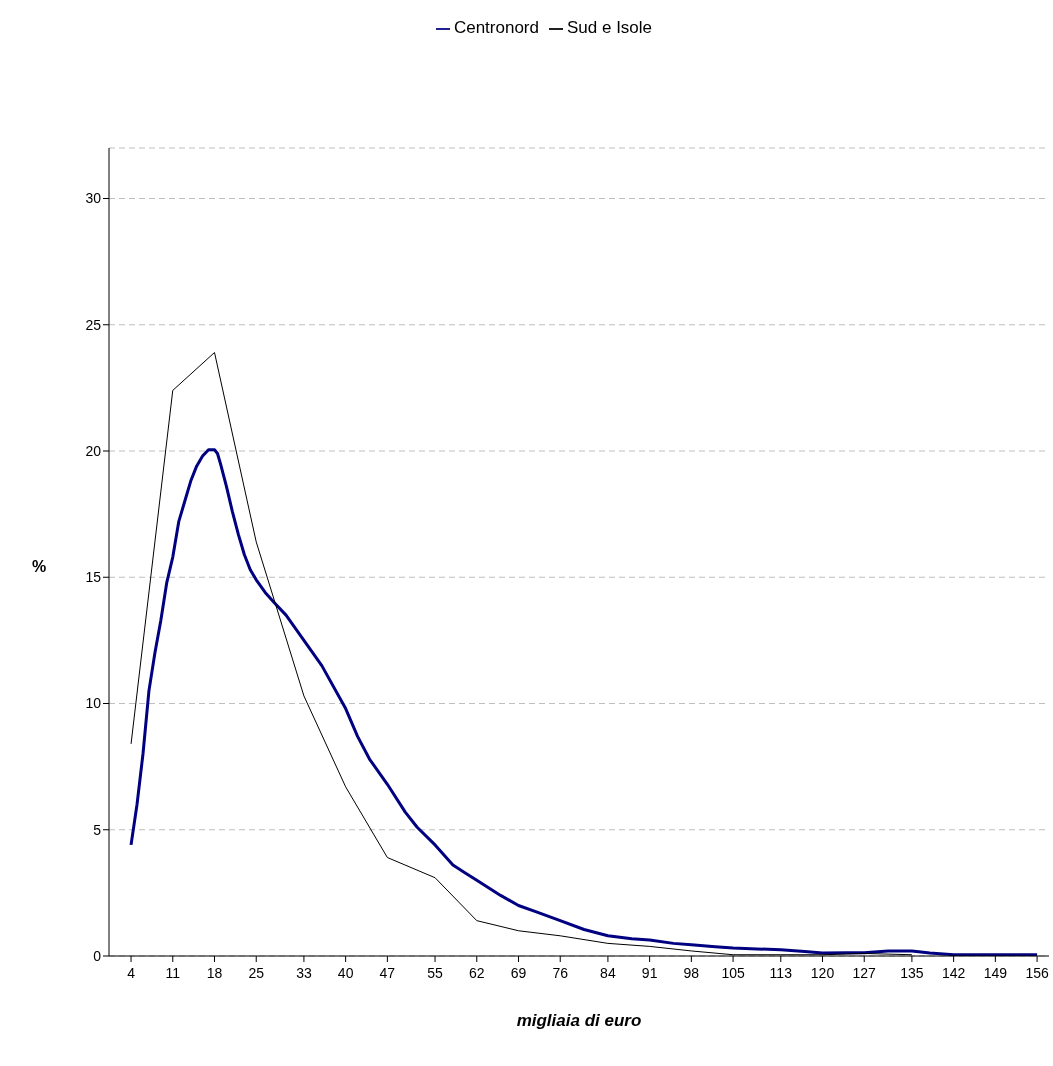  Describe the element at coordinates (173, 972) in the screenshot. I see `x-tick-label: 11` at that location.